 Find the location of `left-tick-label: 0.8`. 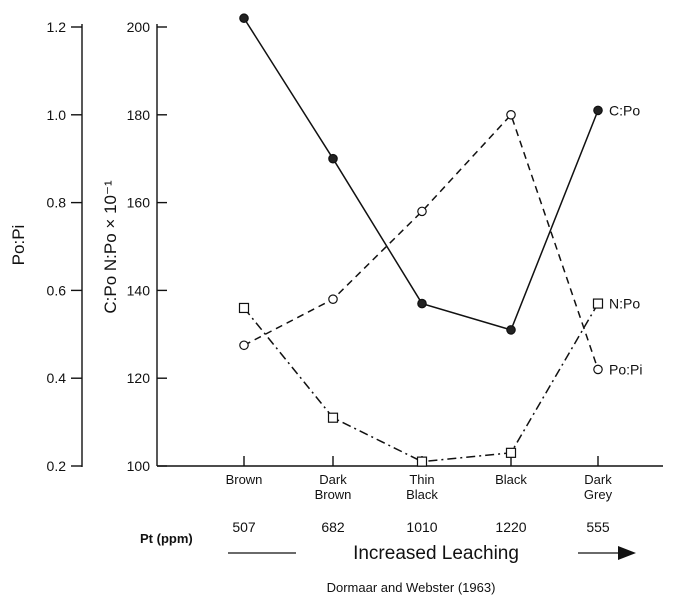

left-tick-label: 0.8 is located at coordinates (57, 203).